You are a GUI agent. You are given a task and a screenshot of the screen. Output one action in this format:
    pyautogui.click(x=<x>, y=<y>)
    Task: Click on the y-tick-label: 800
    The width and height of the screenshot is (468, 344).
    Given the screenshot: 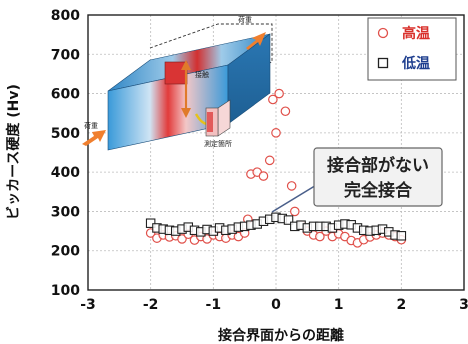 What is the action you would take?
    pyautogui.click(x=65, y=16)
    